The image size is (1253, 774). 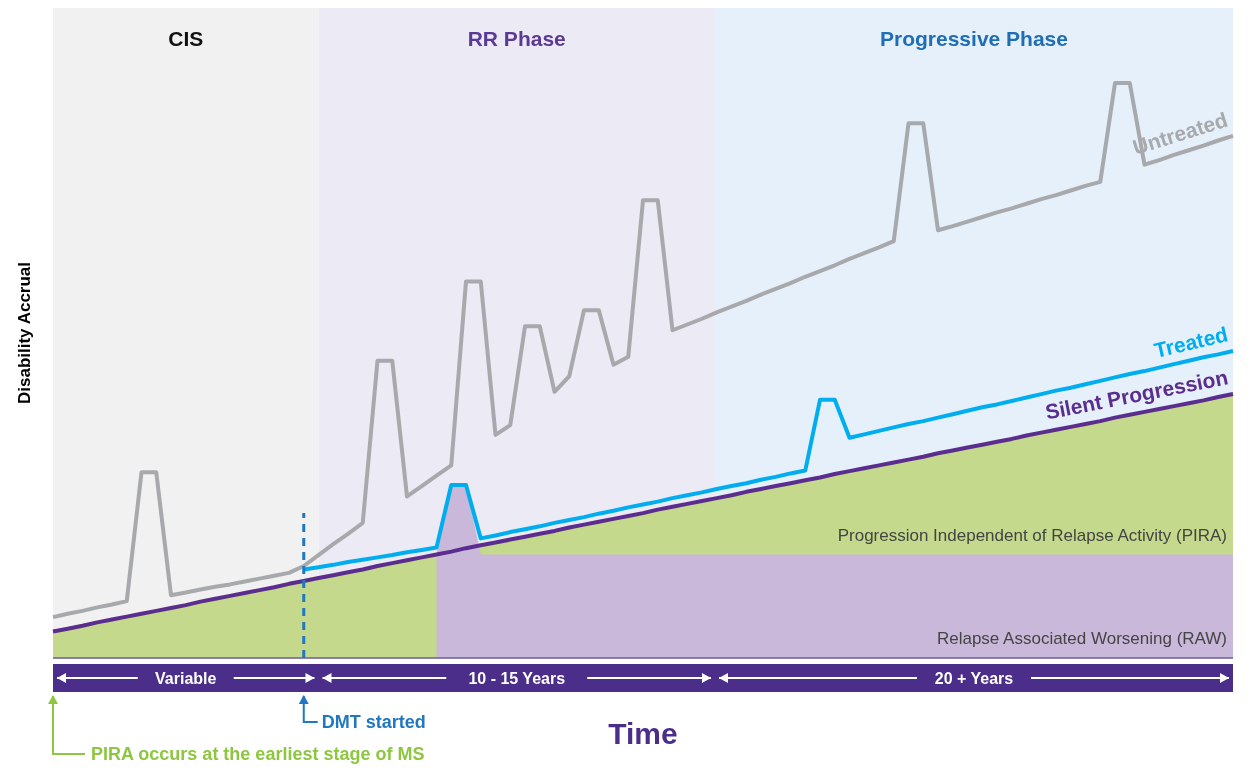 What do you see at coordinates (1032, 535) in the screenshot?
I see `annotation: Progression Independent of Relapse Activity (PIRA)` at bounding box center [1032, 535].